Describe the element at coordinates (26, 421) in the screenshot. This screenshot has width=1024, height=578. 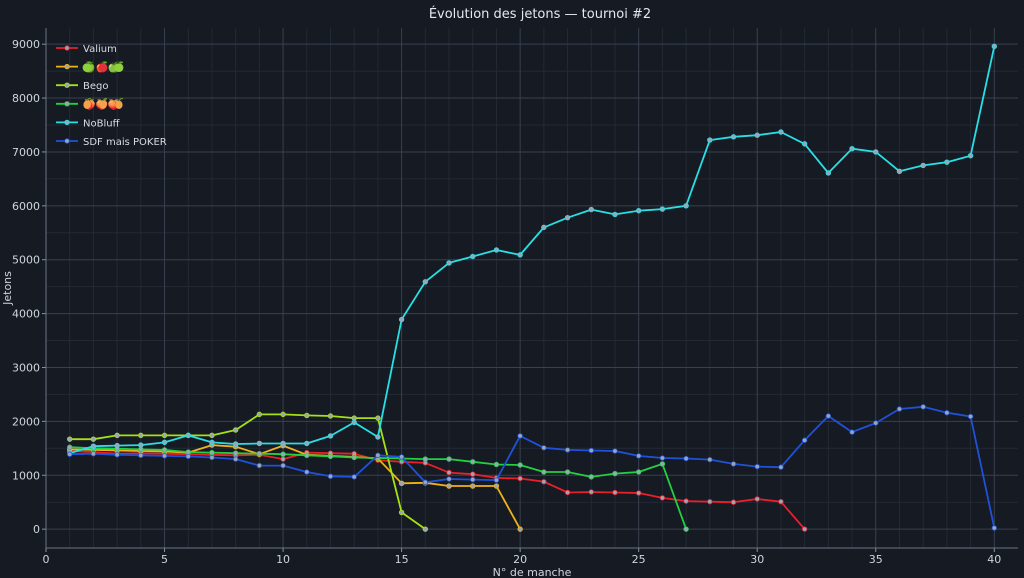
I see `y-tick-label: 2000` at that location.